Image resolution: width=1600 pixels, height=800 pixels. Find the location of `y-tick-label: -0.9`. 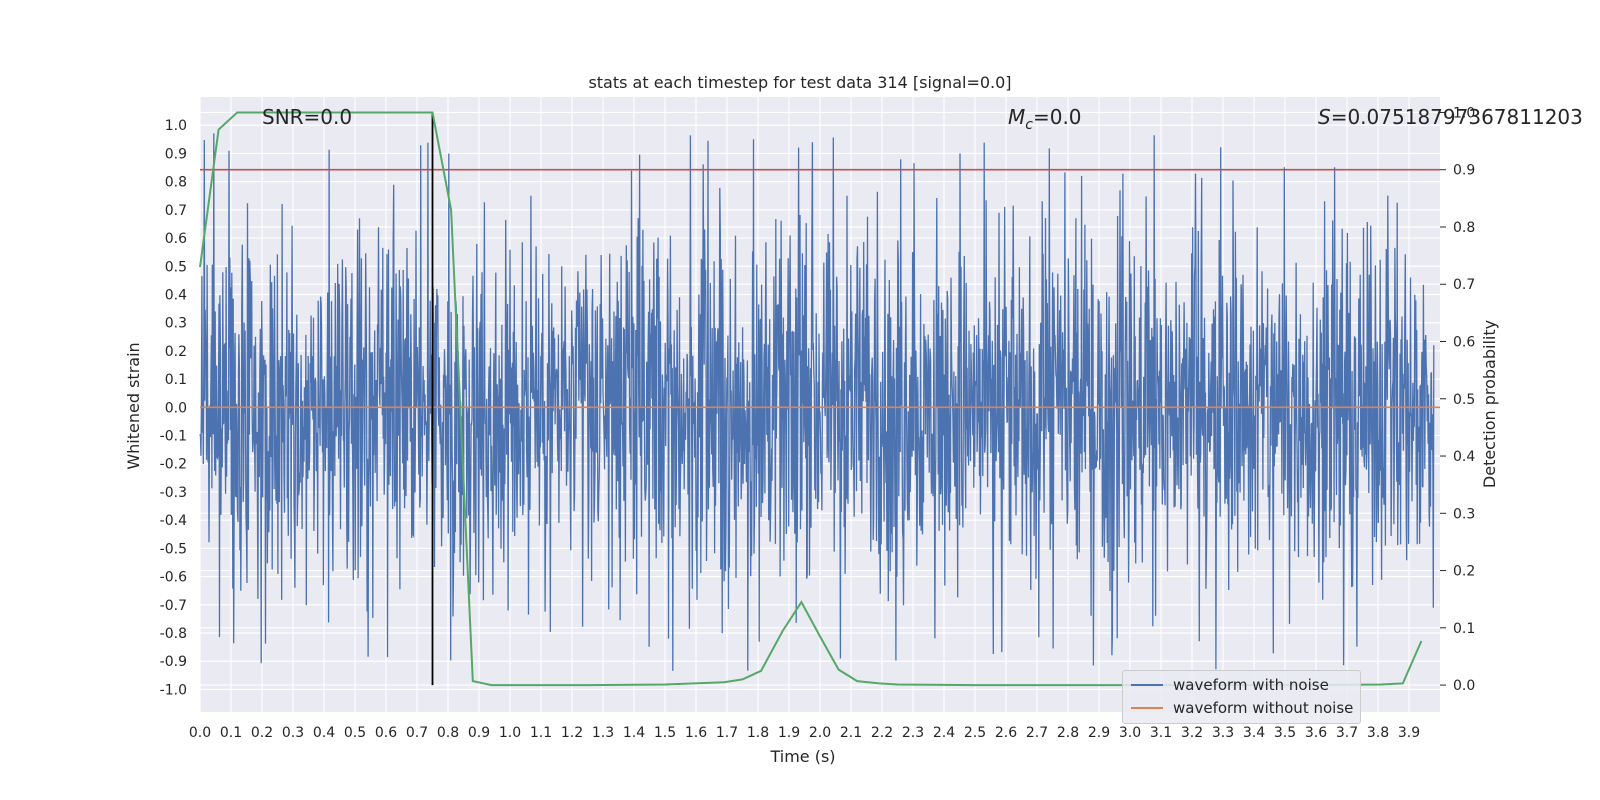

y-tick-label: -0.9 is located at coordinates (173, 662).